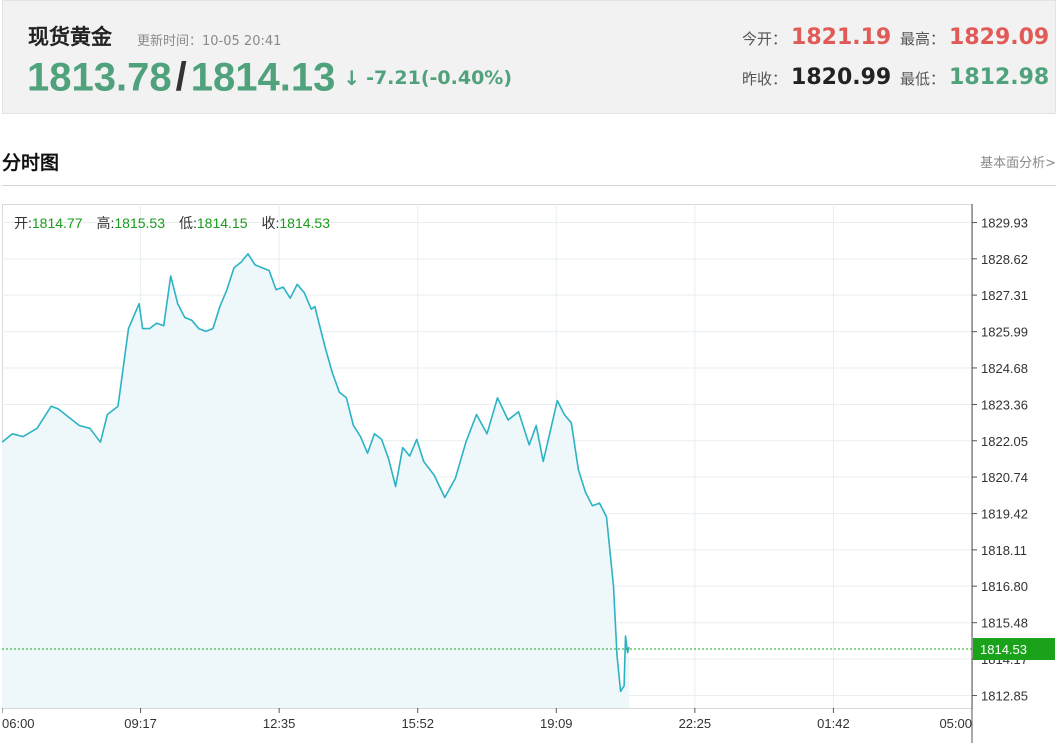 This screenshot has height=747, width=1058. I want to click on update-time: 更新时间：10-05 20:41, so click(209, 39).